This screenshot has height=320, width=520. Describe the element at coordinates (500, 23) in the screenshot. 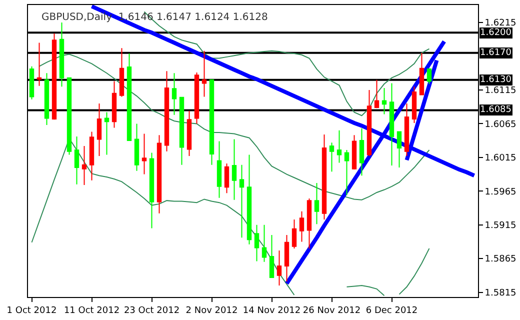

I see `y-tick-label: 1.6215` at that location.